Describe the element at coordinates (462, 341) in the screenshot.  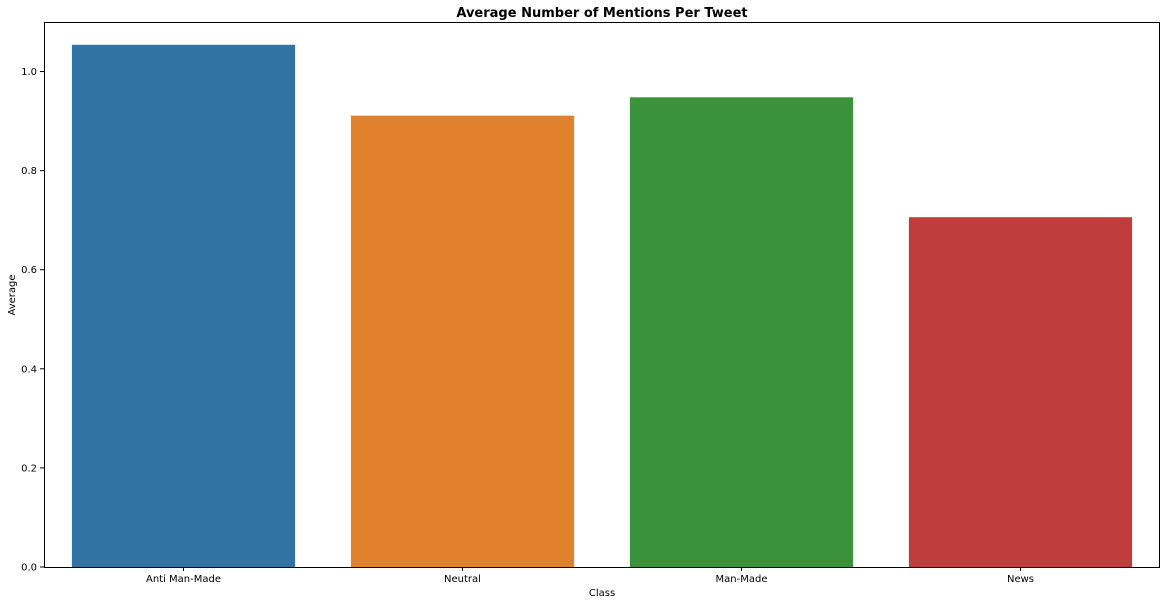
I see `bar-neutral` at that location.